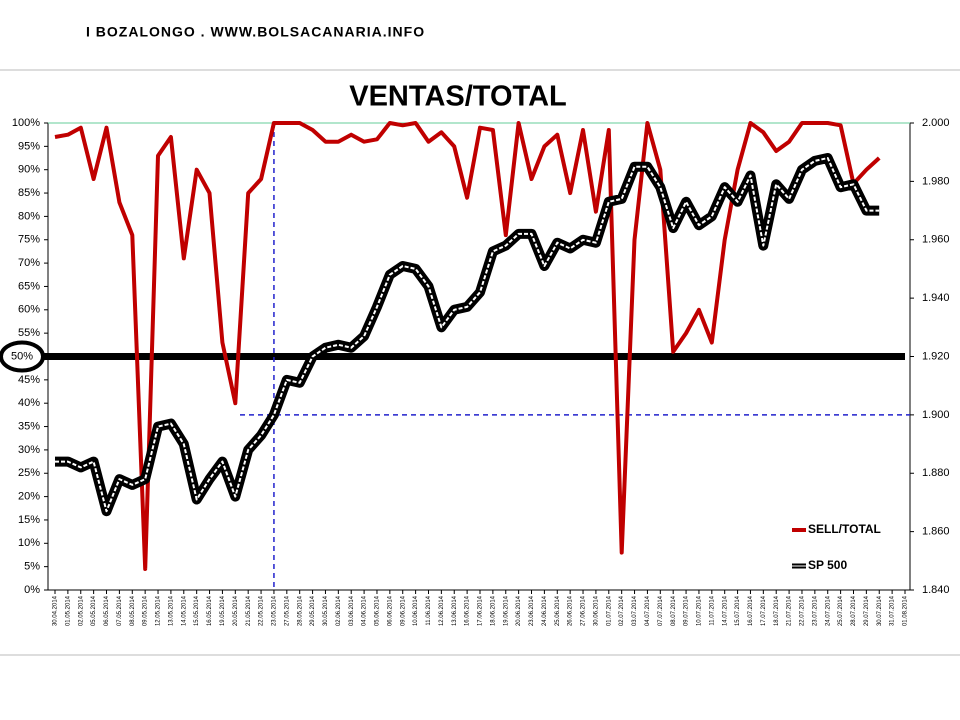  What do you see at coordinates (609, 610) in the screenshot?
I see `x-tick-label: 01.07.2014` at bounding box center [609, 610].